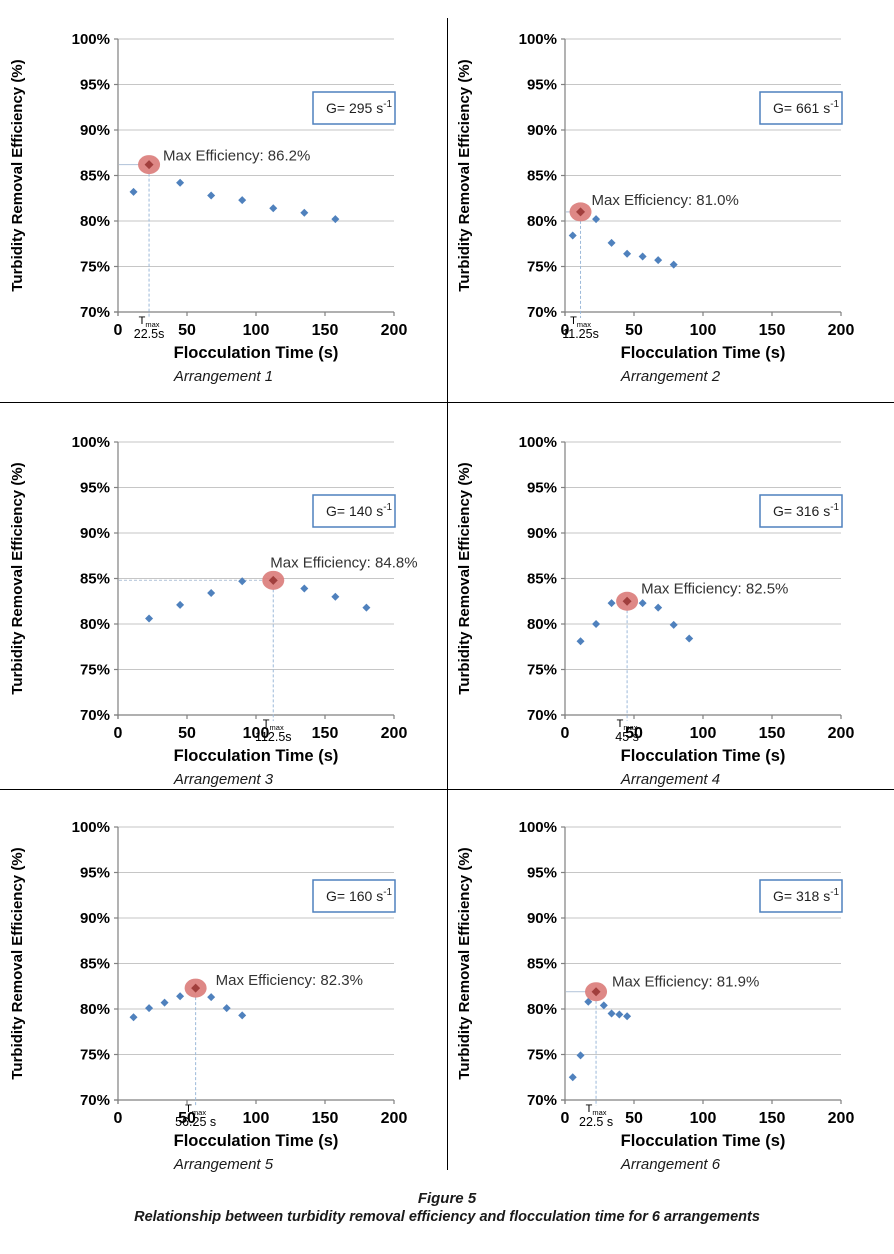  I want to click on g-value-label: G= 140 s-1, so click(359, 510).